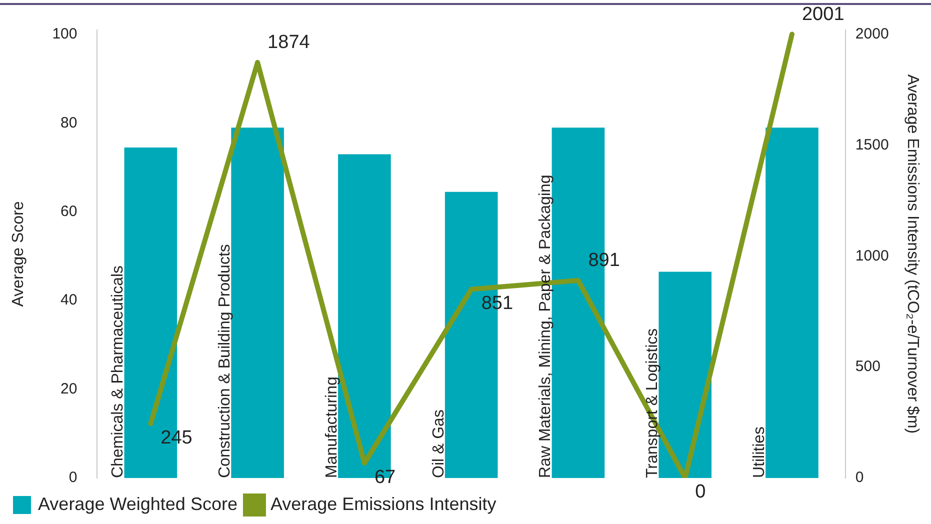 This screenshot has width=931, height=524. What do you see at coordinates (439, 444) in the screenshot?
I see `x-tick-label: Oil & Gas` at bounding box center [439, 444].